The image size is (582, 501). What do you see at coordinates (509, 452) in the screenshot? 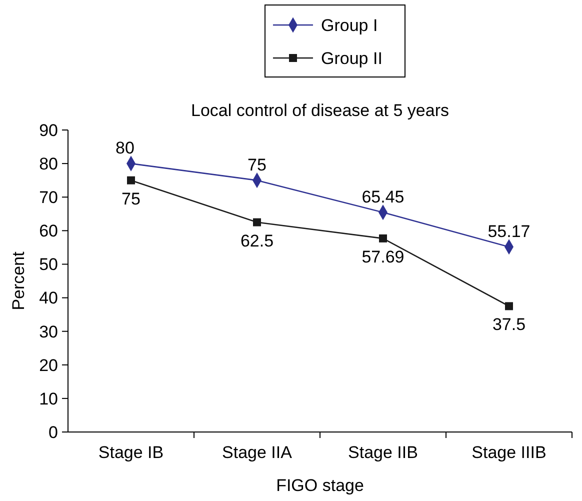
I see `x-tick-label: Stage IIIB` at bounding box center [509, 452].